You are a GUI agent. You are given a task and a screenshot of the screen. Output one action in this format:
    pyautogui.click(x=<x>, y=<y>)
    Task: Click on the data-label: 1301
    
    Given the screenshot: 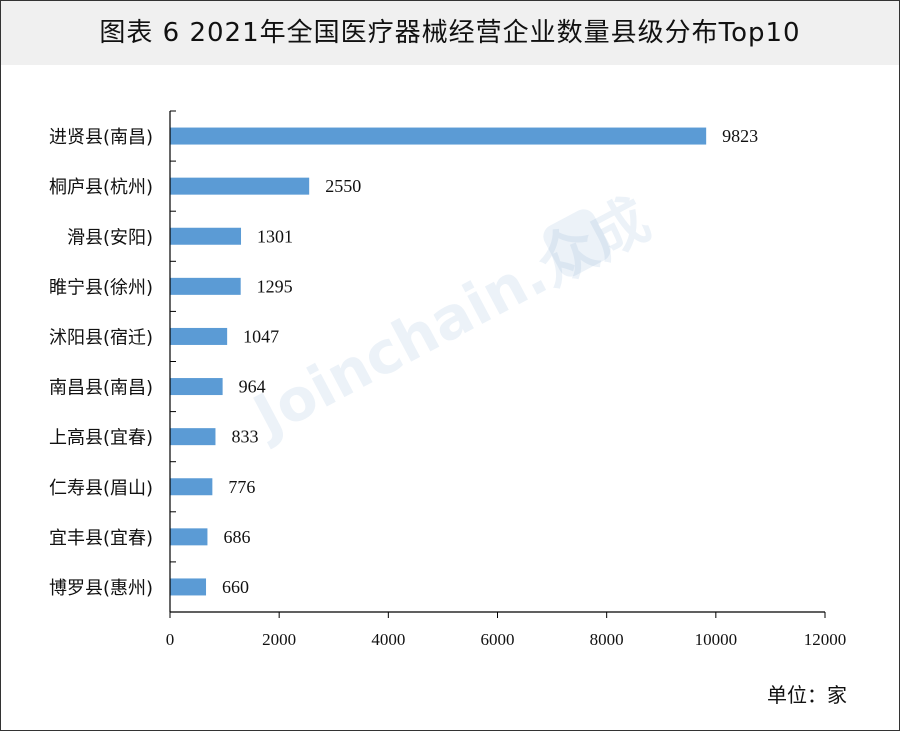 What is the action you would take?
    pyautogui.click(x=275, y=236)
    